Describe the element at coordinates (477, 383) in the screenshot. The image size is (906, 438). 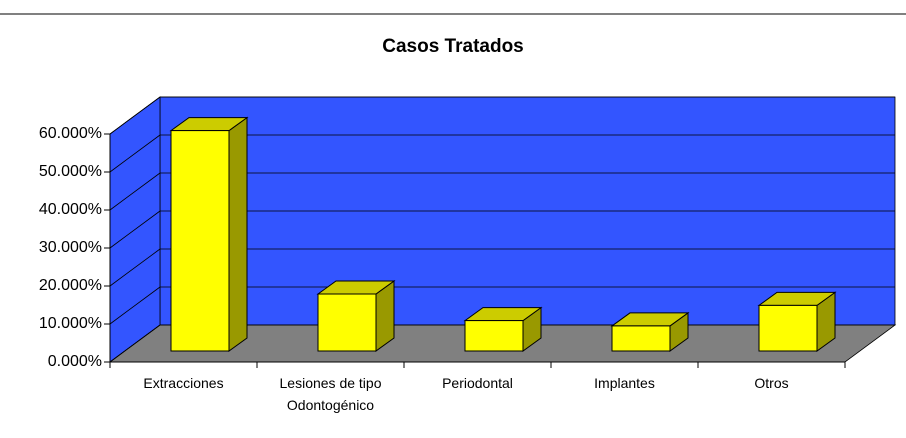
I see `x-tick-label: Periodontal` at that location.